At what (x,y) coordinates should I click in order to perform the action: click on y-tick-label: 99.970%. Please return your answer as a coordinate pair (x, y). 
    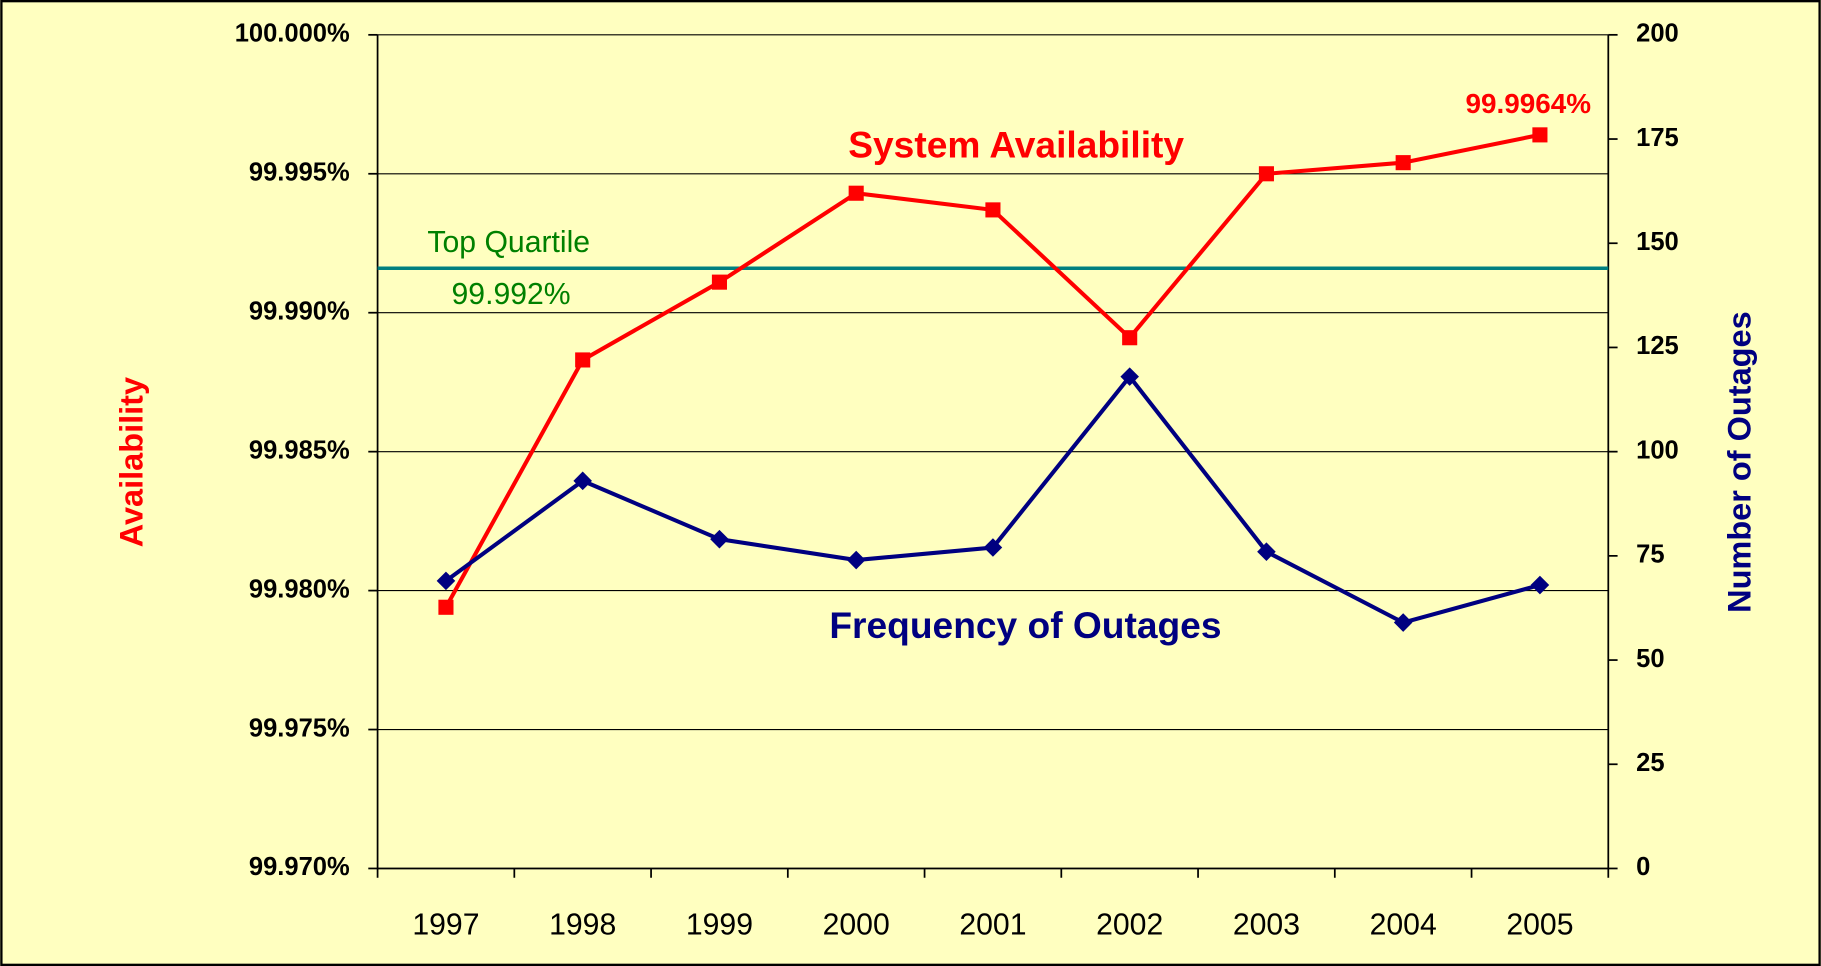
    Looking at the image, I should click on (299, 867).